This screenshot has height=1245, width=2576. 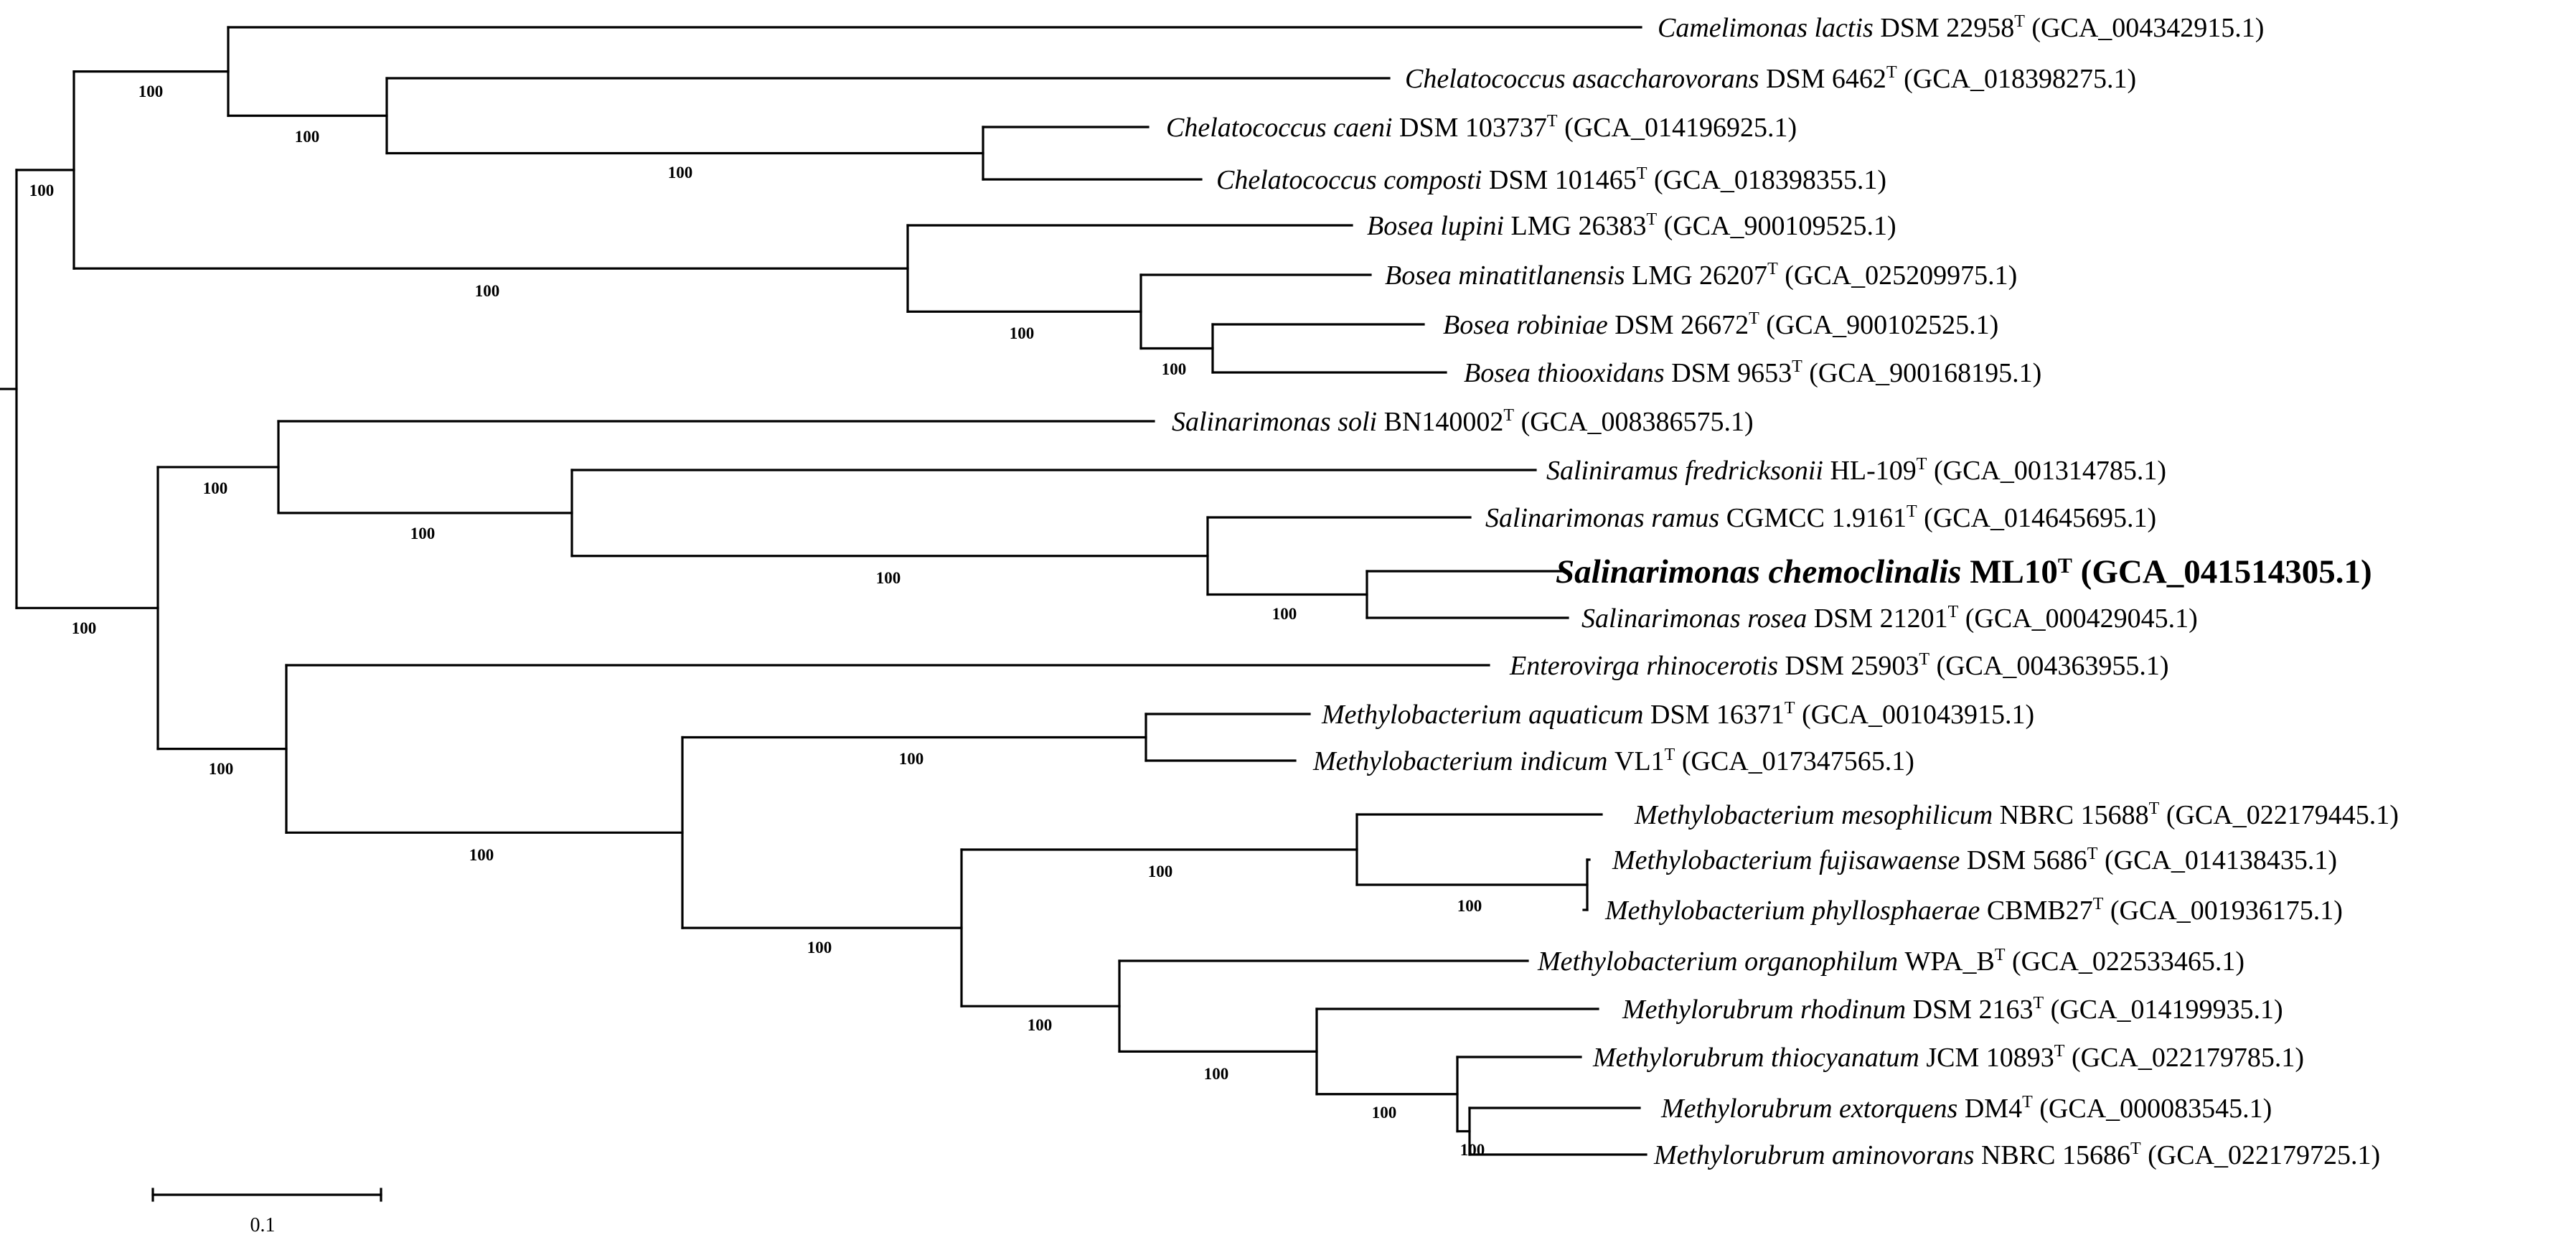 What do you see at coordinates (1816, 518) in the screenshot?
I see `taxon-strain: CGMCC 1.9161` at bounding box center [1816, 518].